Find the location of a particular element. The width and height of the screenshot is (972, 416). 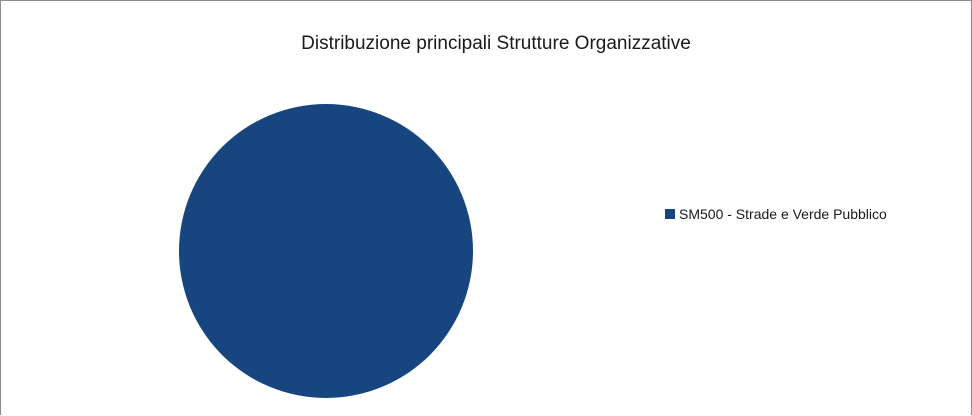

legend-swatch is located at coordinates (670, 214).